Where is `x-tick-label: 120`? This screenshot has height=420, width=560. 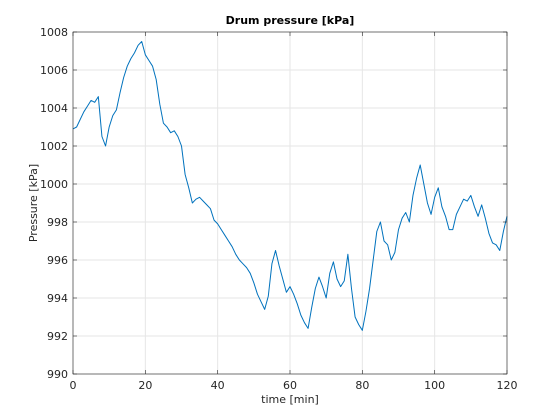
x-tick-label: 120 is located at coordinates (507, 385).